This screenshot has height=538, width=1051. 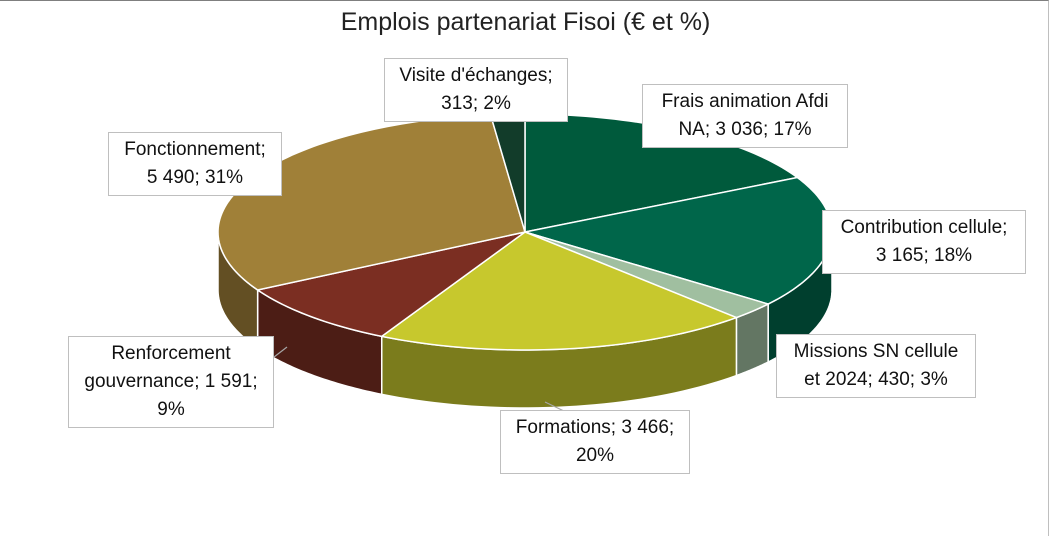 What do you see at coordinates (924, 242) in the screenshot?
I see `data-label-contribution-cellule: Contribution cellule; 3 165; 18%` at bounding box center [924, 242].